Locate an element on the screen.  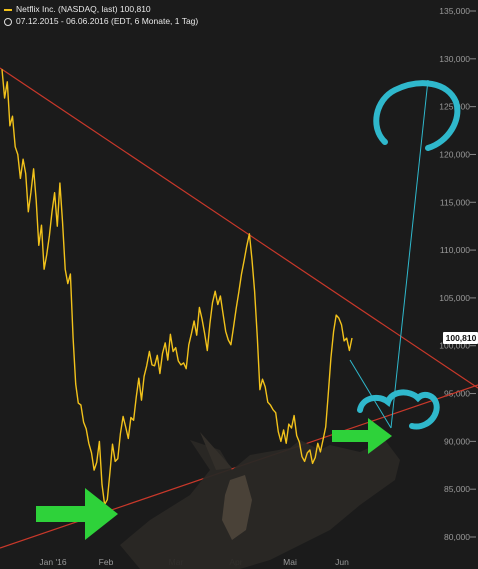
y-tick-label: 135,000 is located at coordinates (454, 11).